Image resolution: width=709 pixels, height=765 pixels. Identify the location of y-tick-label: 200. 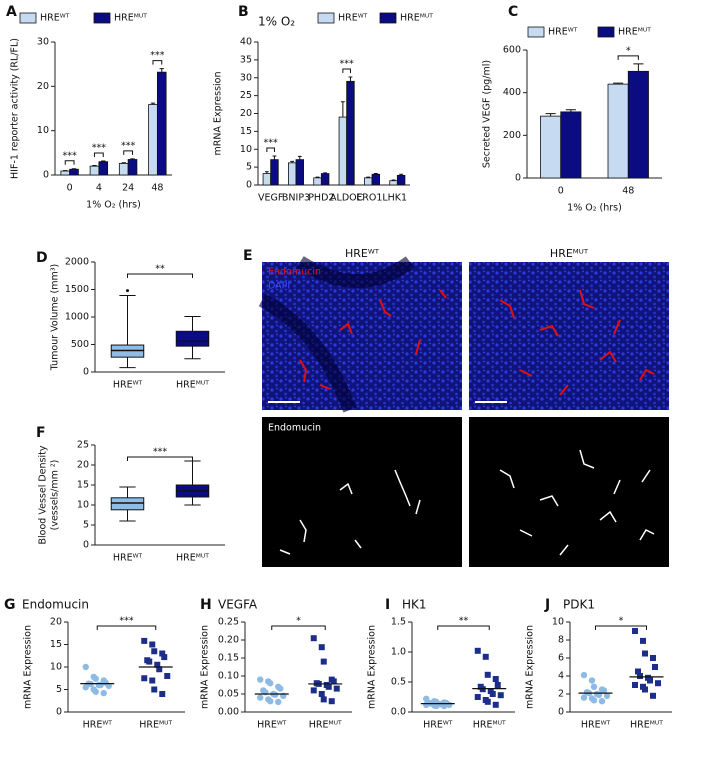
(512, 135).